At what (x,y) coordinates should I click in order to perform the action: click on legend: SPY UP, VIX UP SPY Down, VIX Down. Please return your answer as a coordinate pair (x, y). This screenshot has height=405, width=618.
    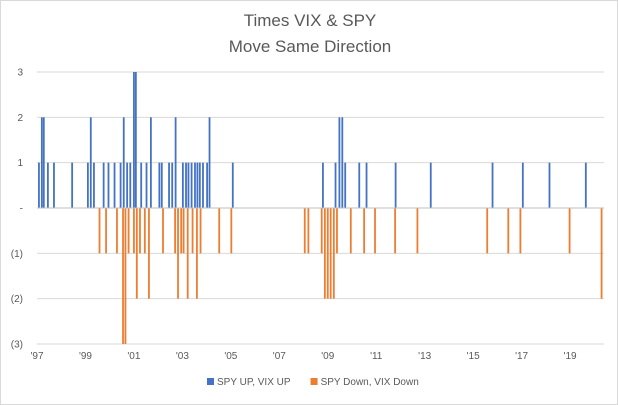
    Looking at the image, I should click on (313, 382).